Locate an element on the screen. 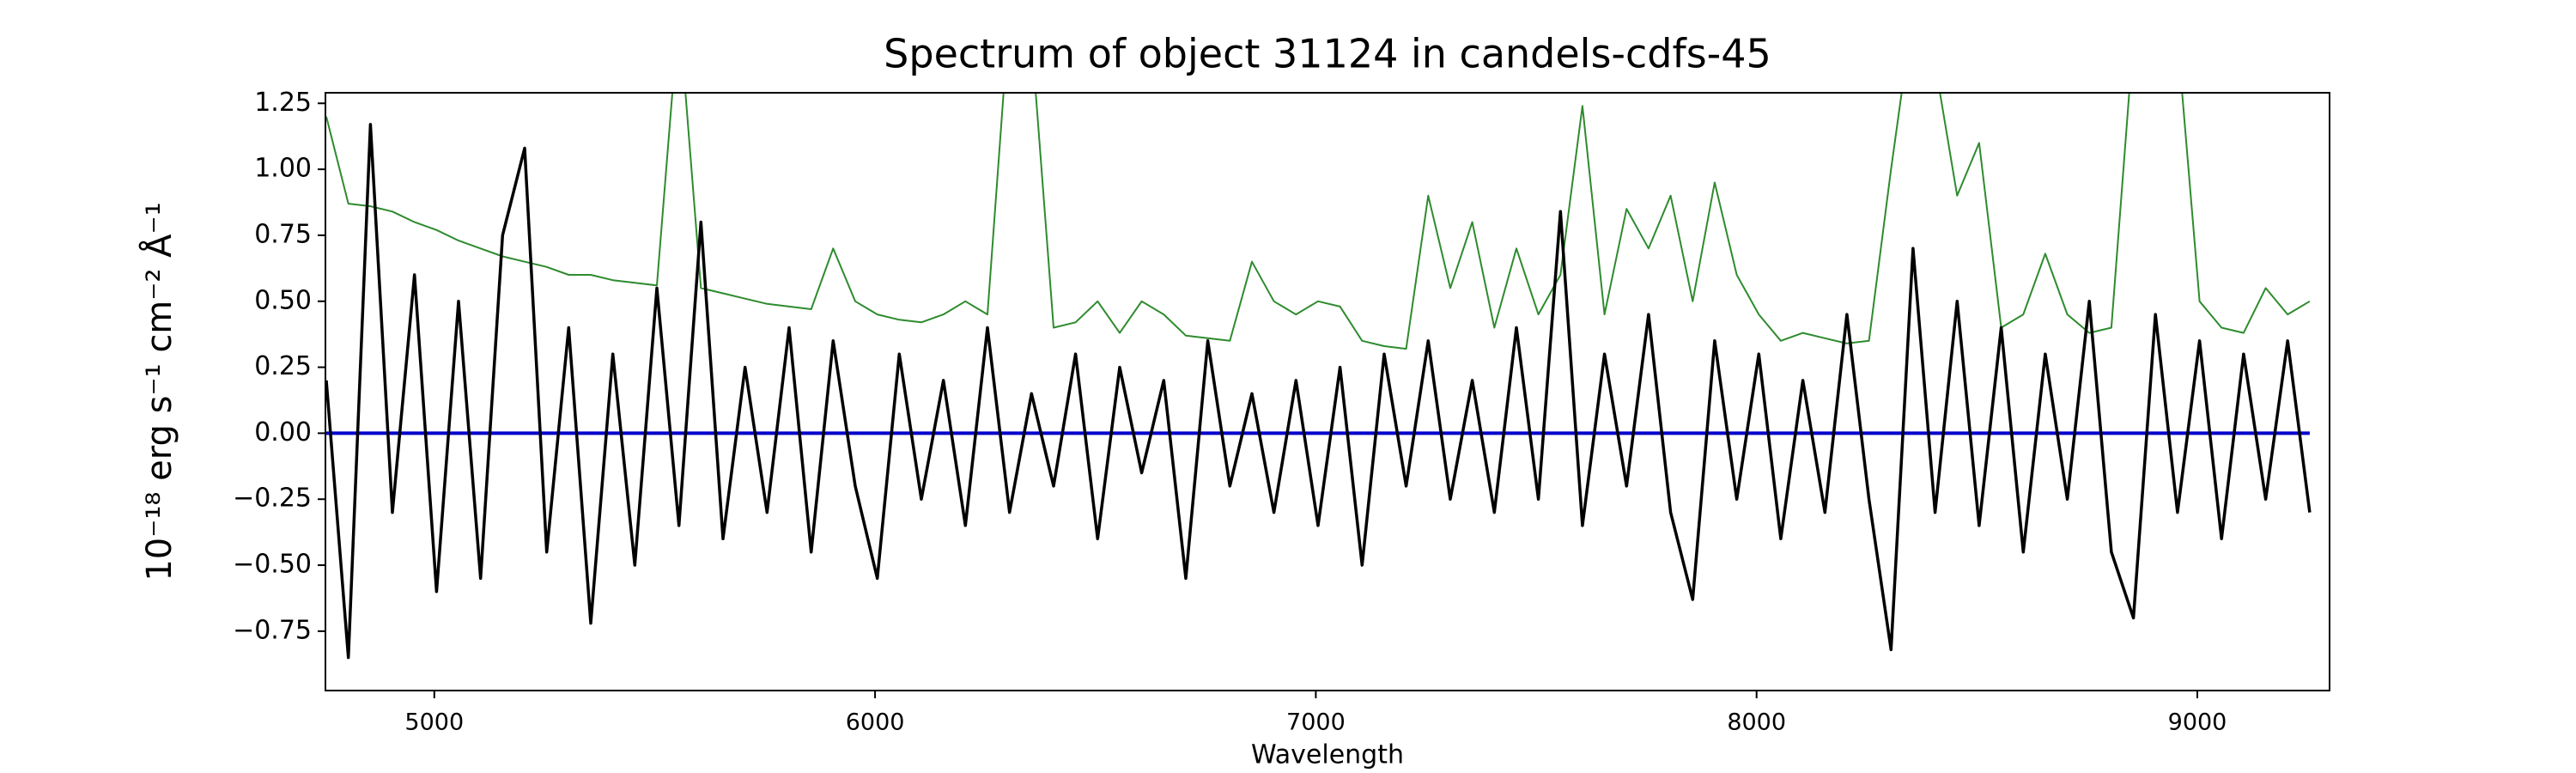  x-tick-label: 5000 is located at coordinates (434, 722).